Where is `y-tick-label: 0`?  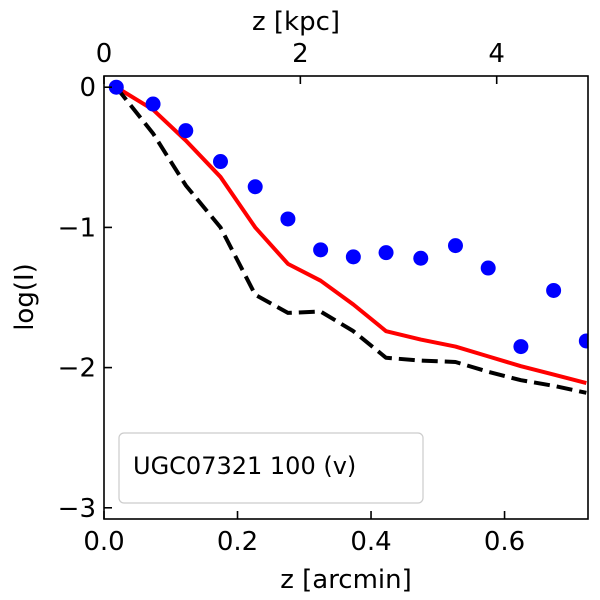
y-tick-label: 0 is located at coordinates (87, 88).